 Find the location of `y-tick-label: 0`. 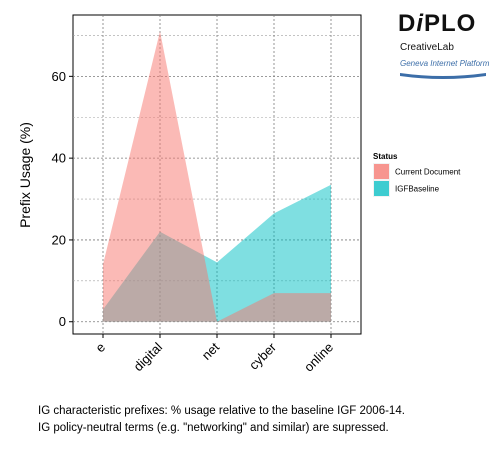

y-tick-label: 0 is located at coordinates (62, 321).